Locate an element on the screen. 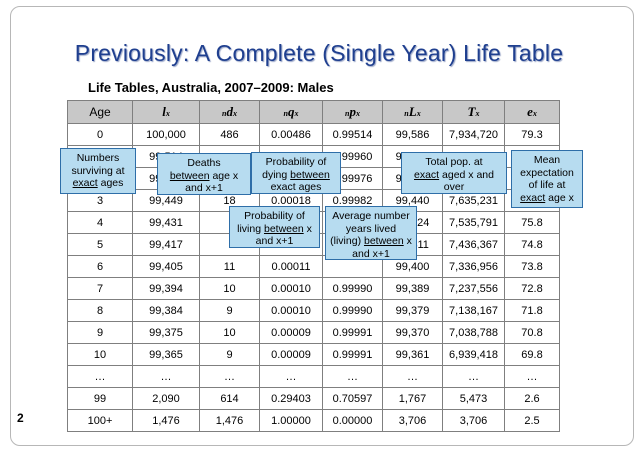  callout-px: Probability of living between x and x+1 is located at coordinates (274, 227).